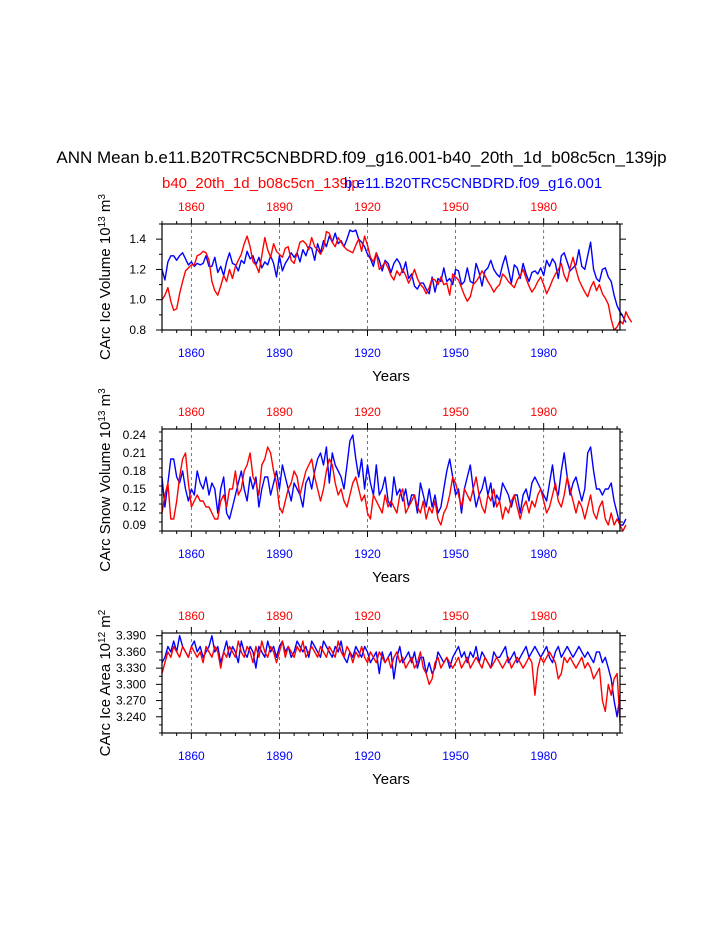  I want to click on chart-3-xtick-label-top: 1920, so click(367, 616).